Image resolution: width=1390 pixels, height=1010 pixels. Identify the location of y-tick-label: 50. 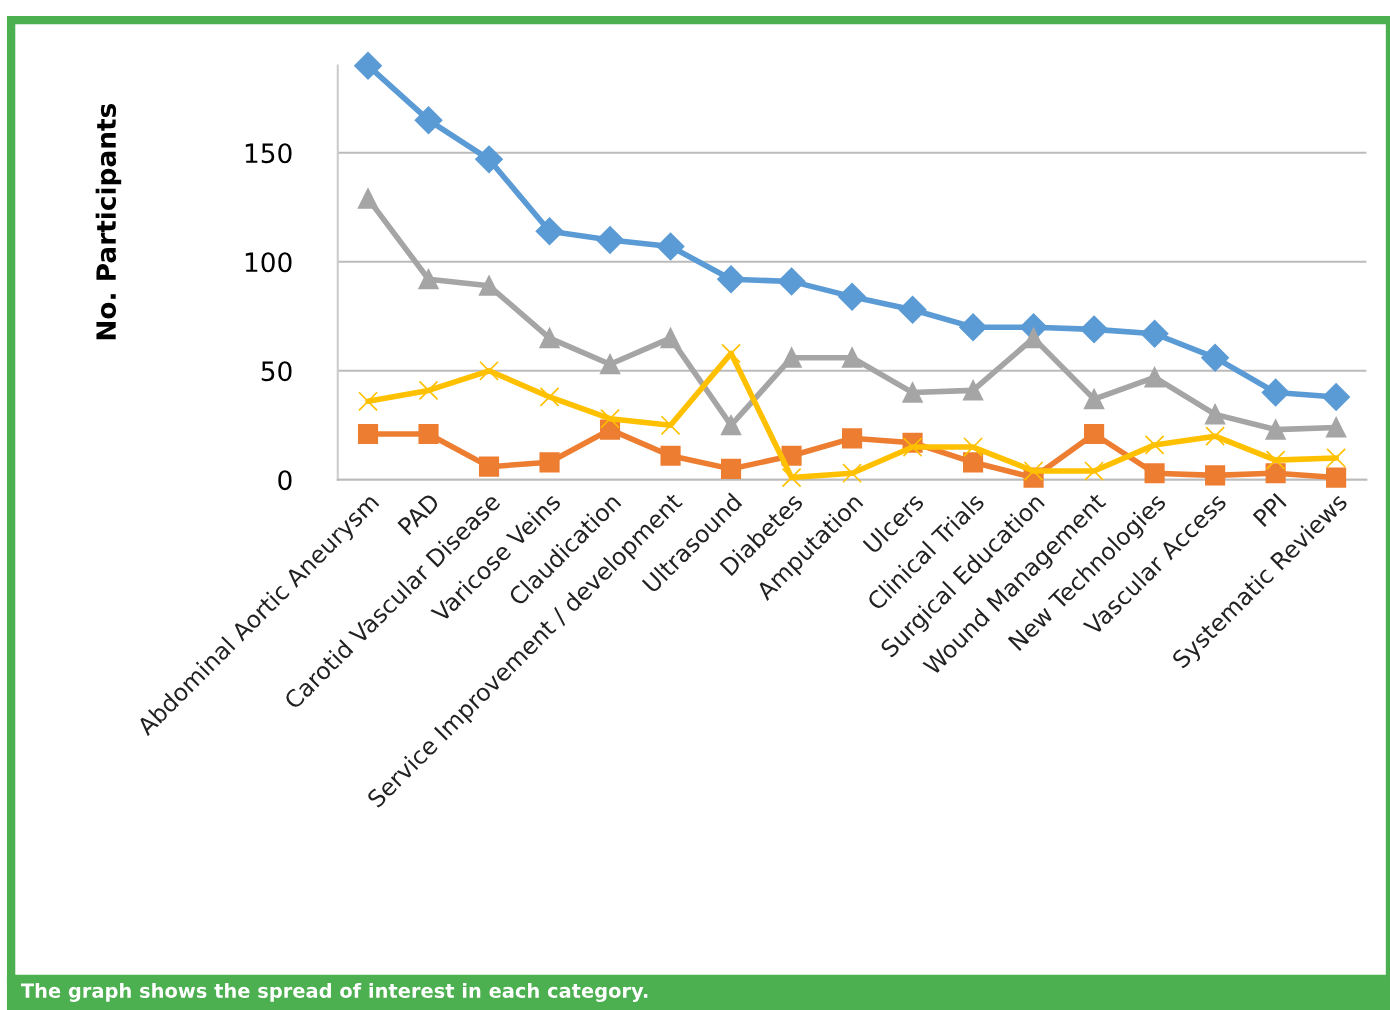
(276, 371).